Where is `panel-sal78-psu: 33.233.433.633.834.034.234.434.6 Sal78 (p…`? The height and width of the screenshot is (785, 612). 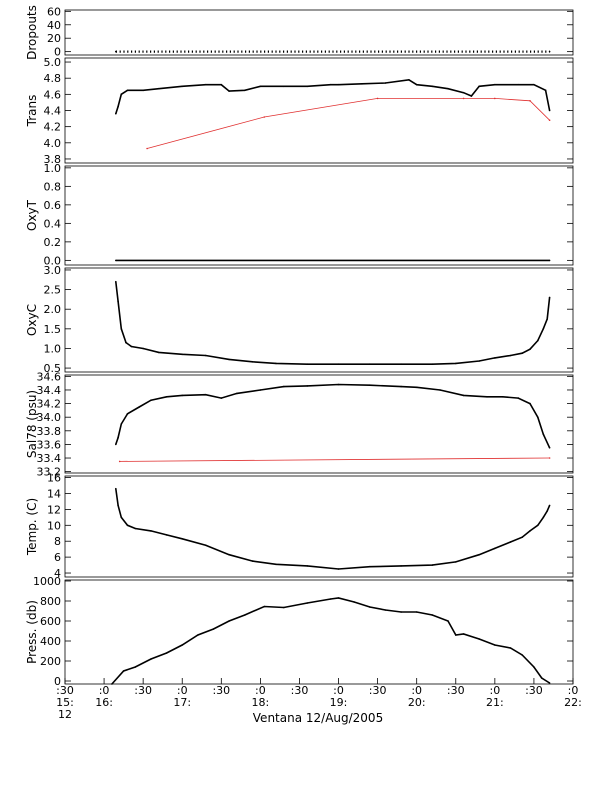
panel-sal78-psu: 33.233.433.633.834.034.234.434.6 Sal78 (p… is located at coordinates (299, 424).